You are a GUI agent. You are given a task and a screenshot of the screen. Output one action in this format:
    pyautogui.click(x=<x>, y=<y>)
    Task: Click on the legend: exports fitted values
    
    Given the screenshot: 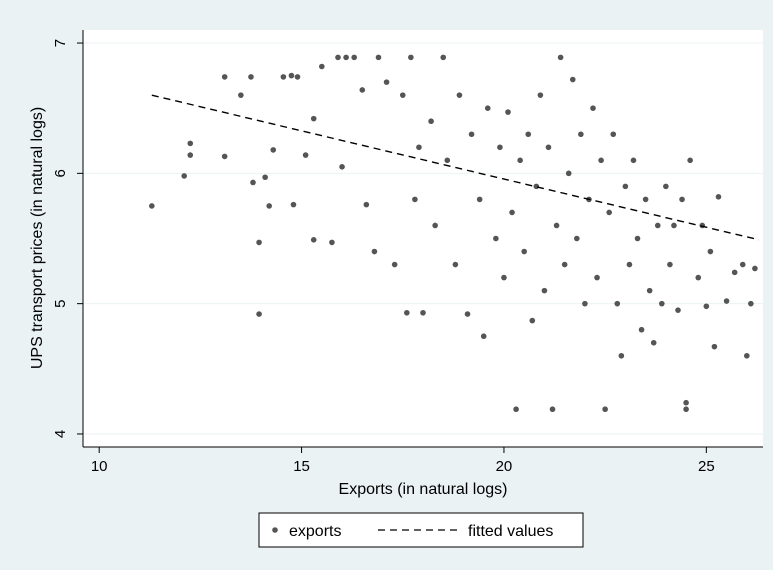 What is the action you would take?
    pyautogui.click(x=421, y=530)
    